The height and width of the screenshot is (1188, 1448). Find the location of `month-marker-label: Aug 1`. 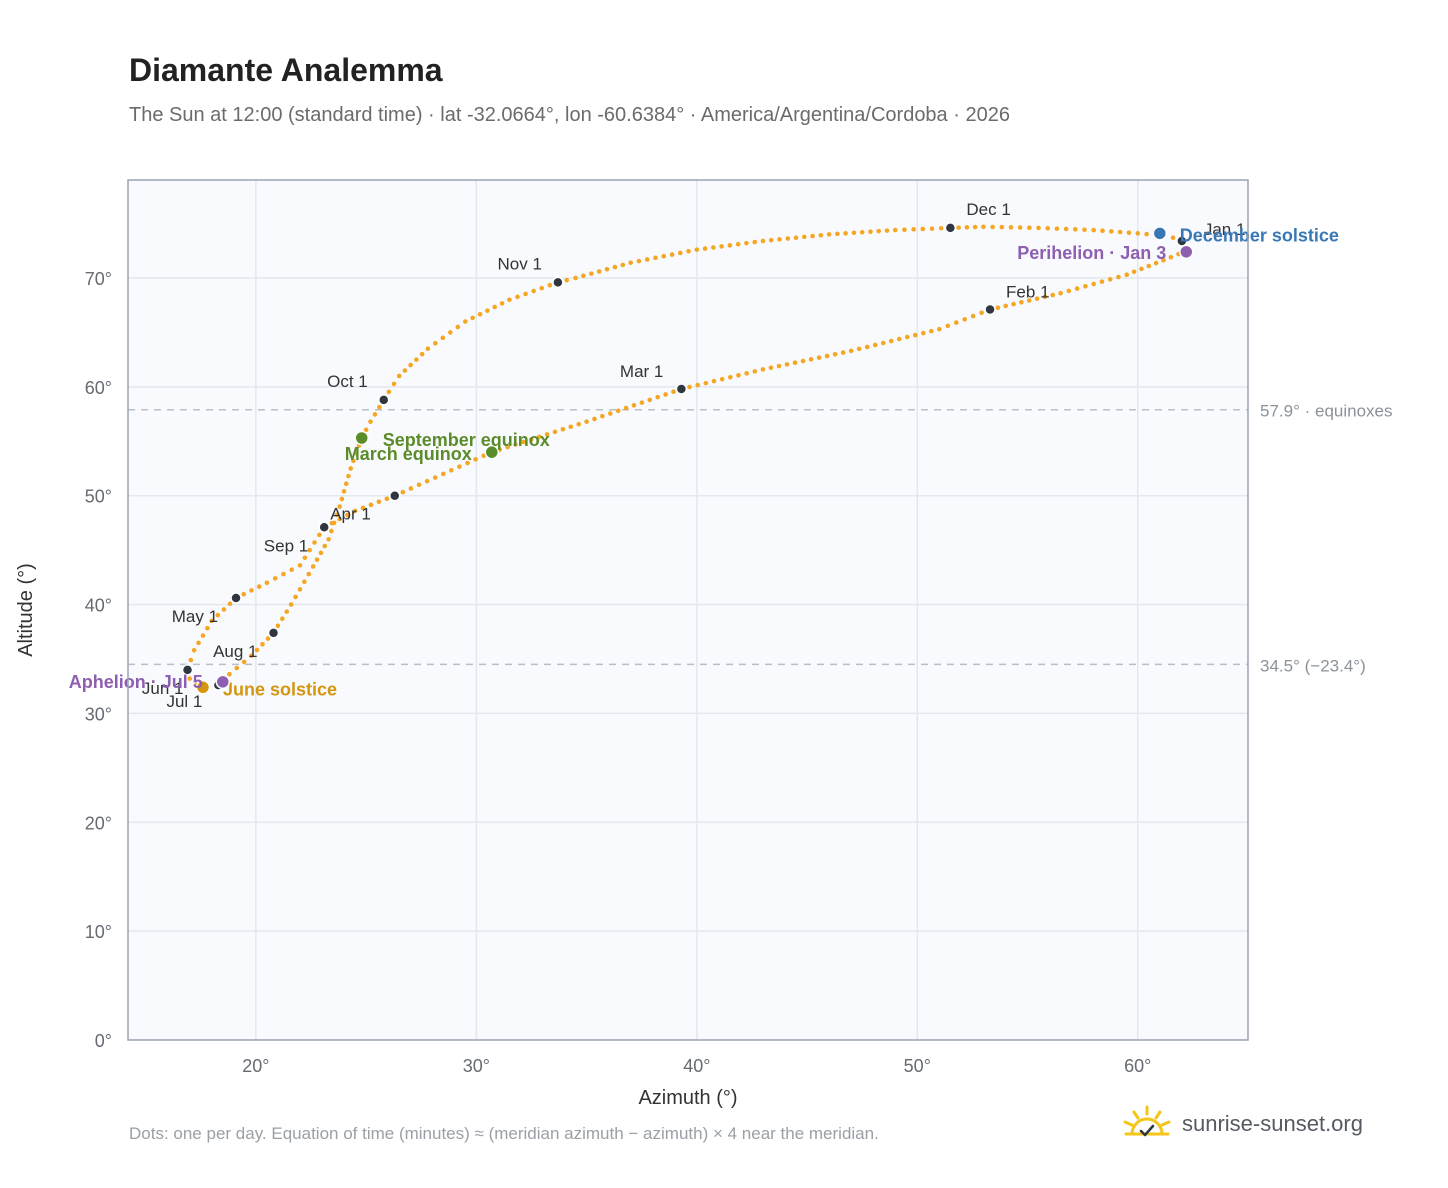

month-marker-label: Aug 1 is located at coordinates (235, 651).